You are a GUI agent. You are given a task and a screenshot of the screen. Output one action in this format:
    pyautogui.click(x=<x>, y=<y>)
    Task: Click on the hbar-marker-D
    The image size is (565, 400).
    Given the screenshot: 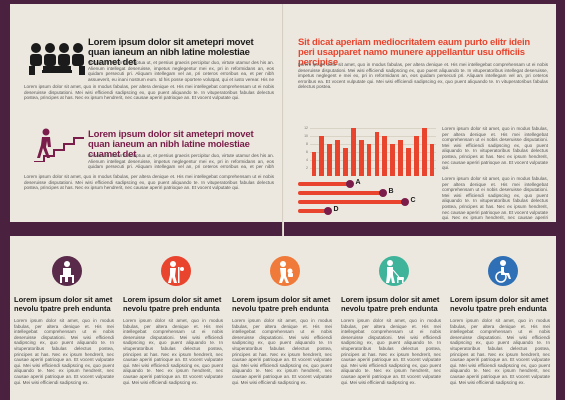 What is the action you would take?
    pyautogui.click(x=327, y=211)
    